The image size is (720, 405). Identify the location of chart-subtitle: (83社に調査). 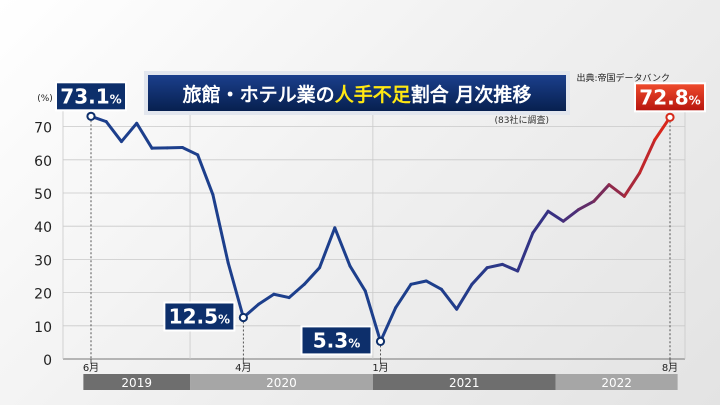
(522, 120).